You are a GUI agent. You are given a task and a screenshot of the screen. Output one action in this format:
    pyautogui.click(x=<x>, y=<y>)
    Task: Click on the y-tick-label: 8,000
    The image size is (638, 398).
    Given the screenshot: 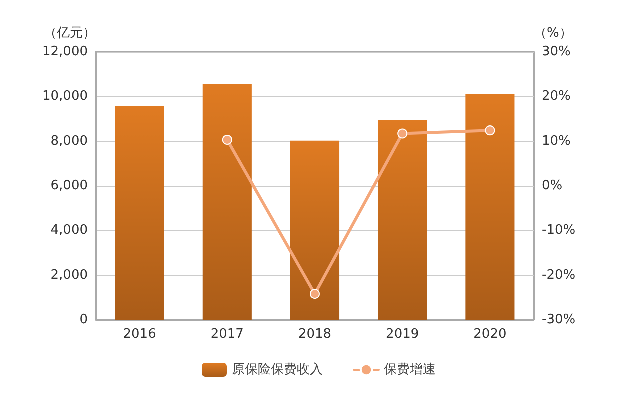 What is the action you would take?
    pyautogui.click(x=69, y=141)
    